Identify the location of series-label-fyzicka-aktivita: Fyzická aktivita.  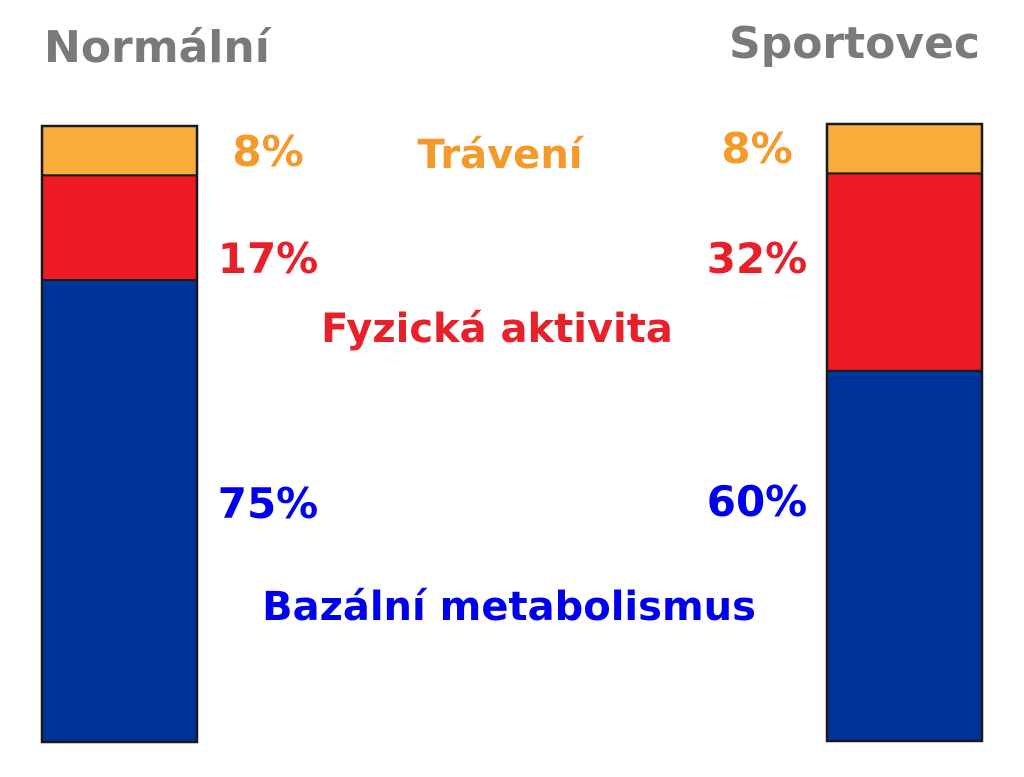
(497, 329).